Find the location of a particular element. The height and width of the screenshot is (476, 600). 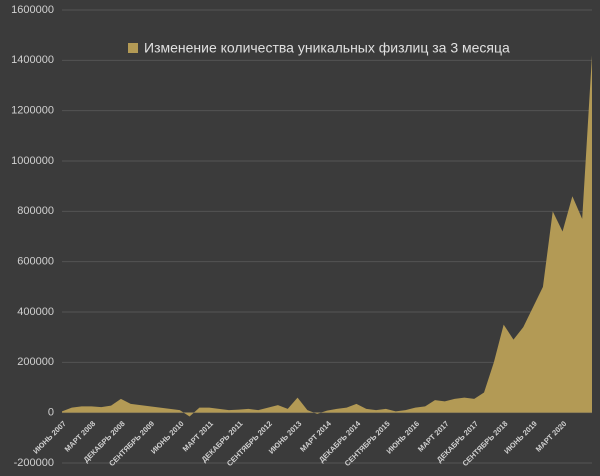

legend-swatch is located at coordinates (133, 48).